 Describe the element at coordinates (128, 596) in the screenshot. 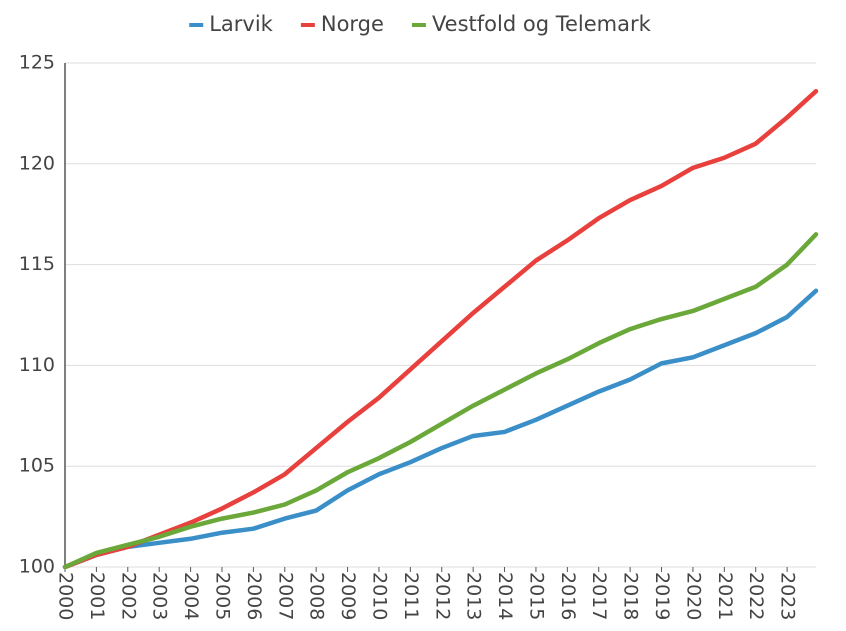

I see `x-tick-label: 2002` at that location.